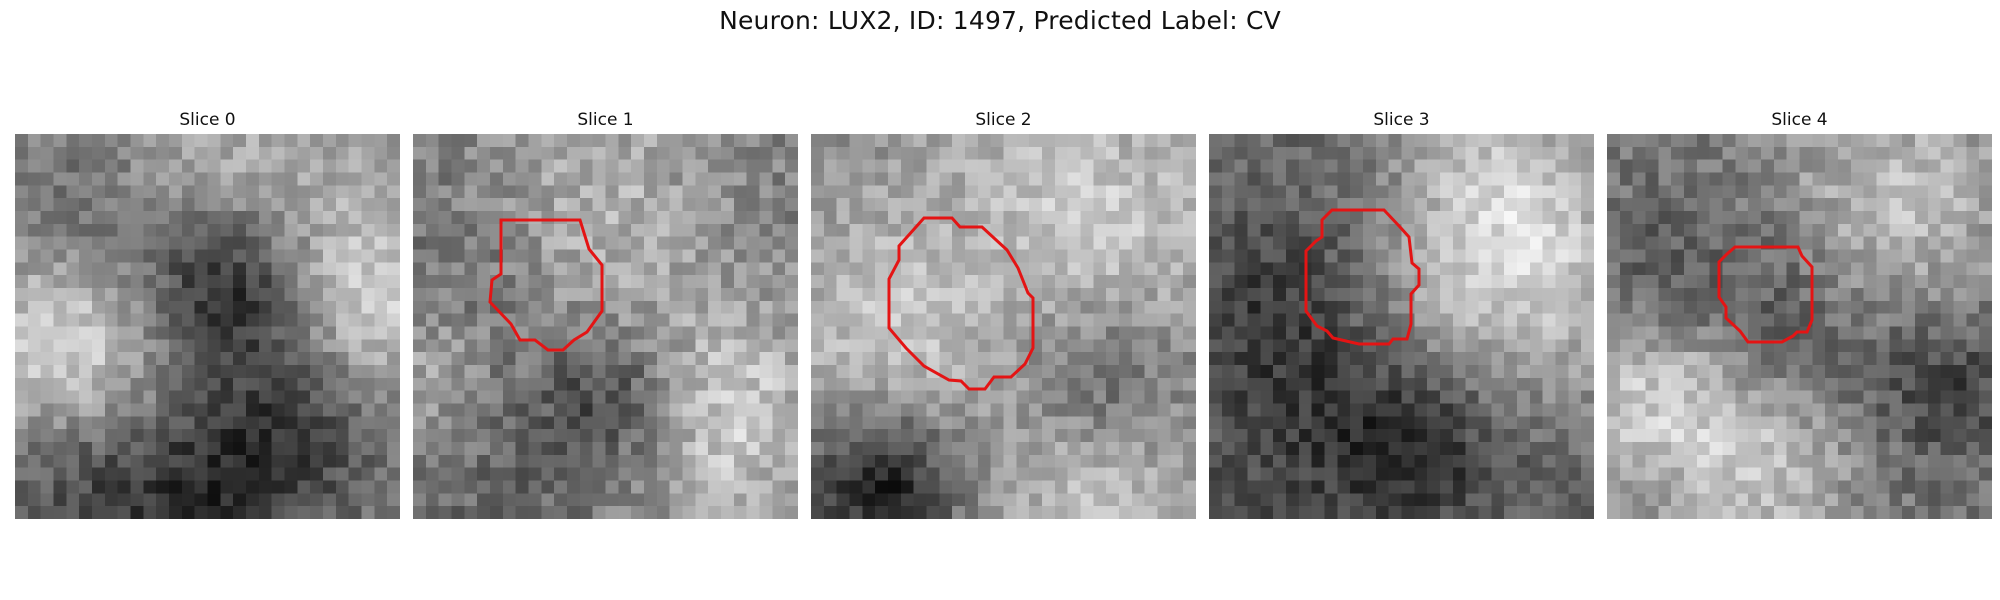 This screenshot has height=600, width=2000. I want to click on slice-panel-0: Slice 0, so click(207, 313).